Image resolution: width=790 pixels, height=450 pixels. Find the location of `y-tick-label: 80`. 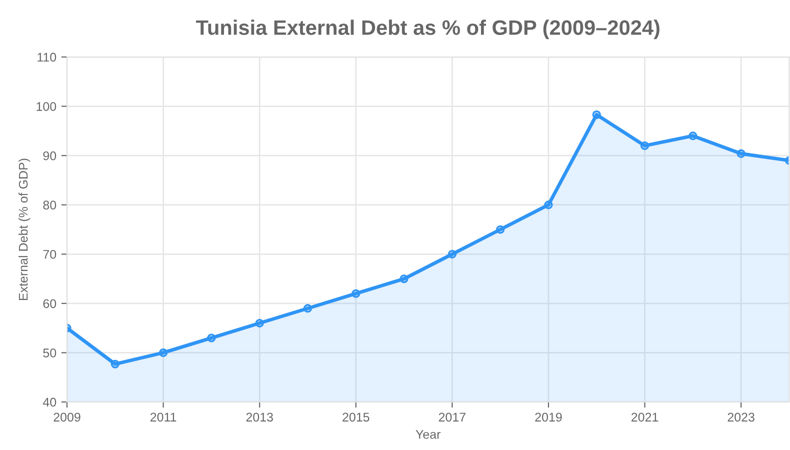

y-tick-label: 80 is located at coordinates (49, 205).